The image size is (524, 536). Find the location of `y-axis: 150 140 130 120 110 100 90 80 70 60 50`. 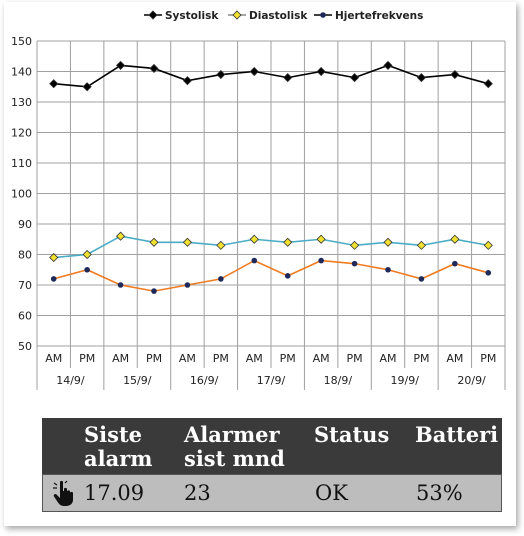

y-axis: 150 140 130 120 110 100 90 80 70 60 50 is located at coordinates (21, 194).